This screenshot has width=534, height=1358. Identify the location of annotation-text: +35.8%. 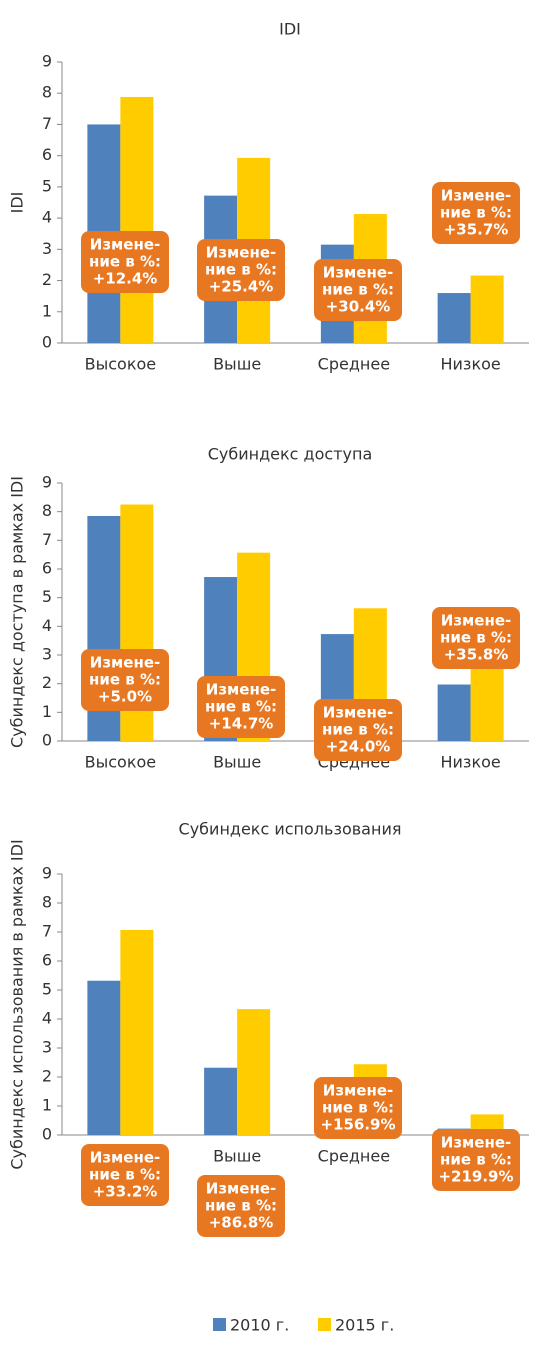
(476, 655).